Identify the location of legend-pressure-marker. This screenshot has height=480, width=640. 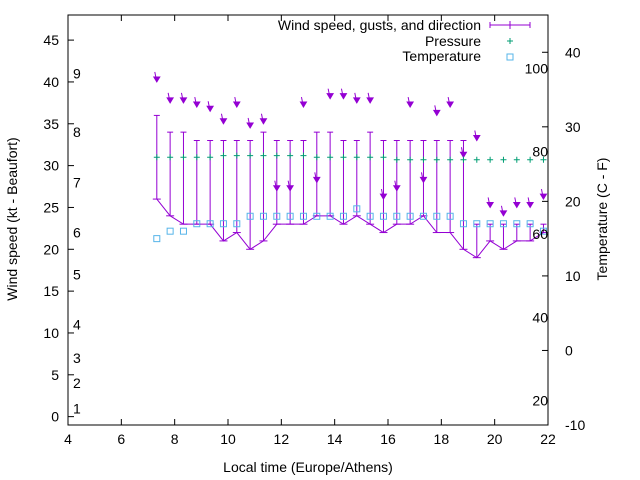
(510, 41).